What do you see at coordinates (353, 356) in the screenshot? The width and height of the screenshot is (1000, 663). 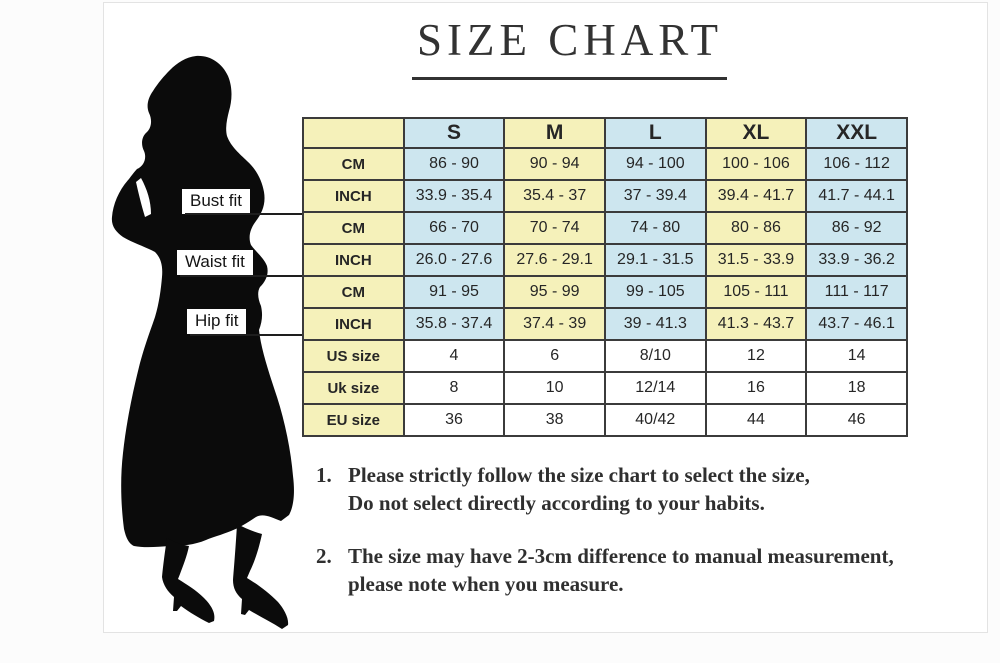 I see `row-label: US size` at bounding box center [353, 356].